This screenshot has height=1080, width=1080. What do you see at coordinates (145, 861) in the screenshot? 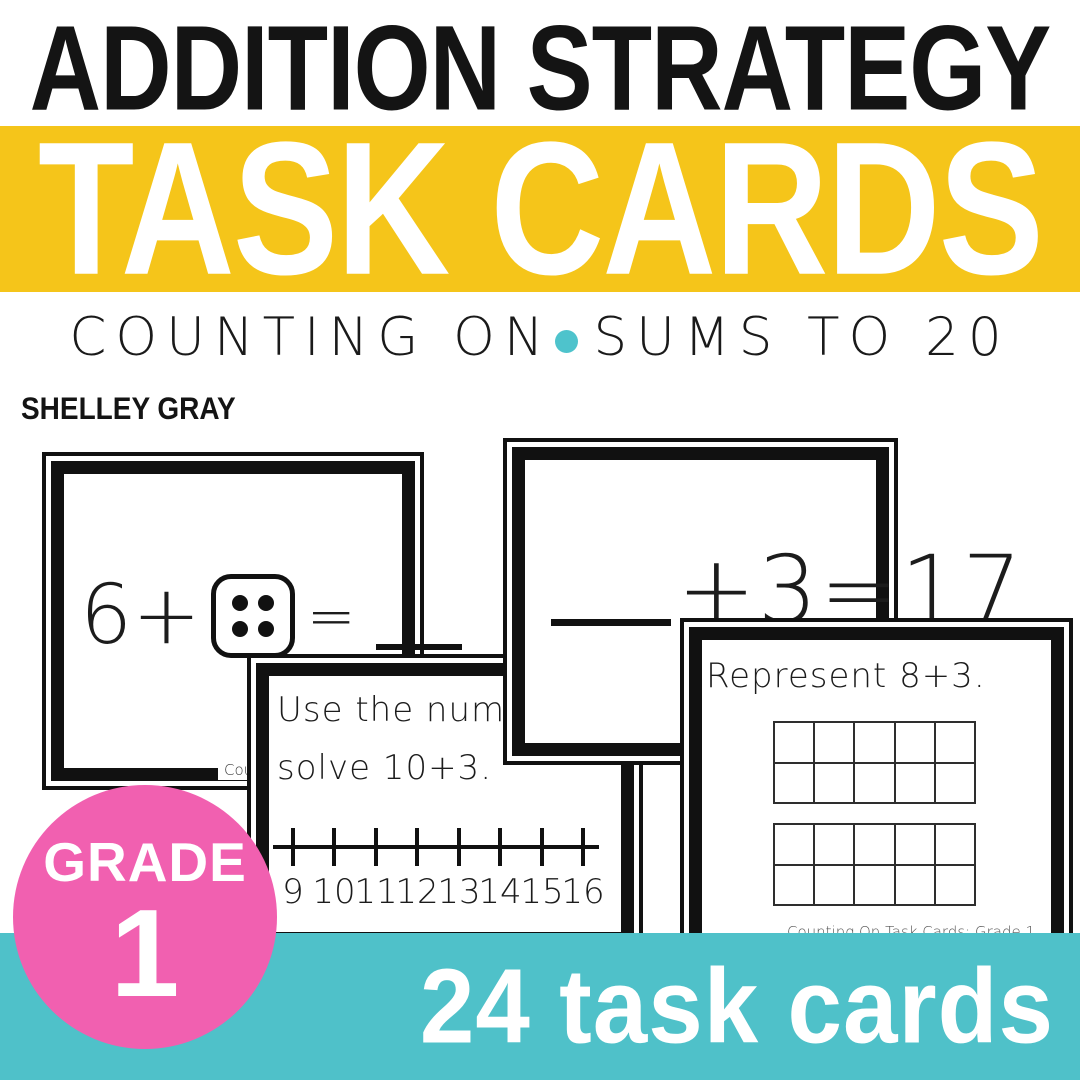
I see `grade-badge-label: GRADE` at bounding box center [145, 861].